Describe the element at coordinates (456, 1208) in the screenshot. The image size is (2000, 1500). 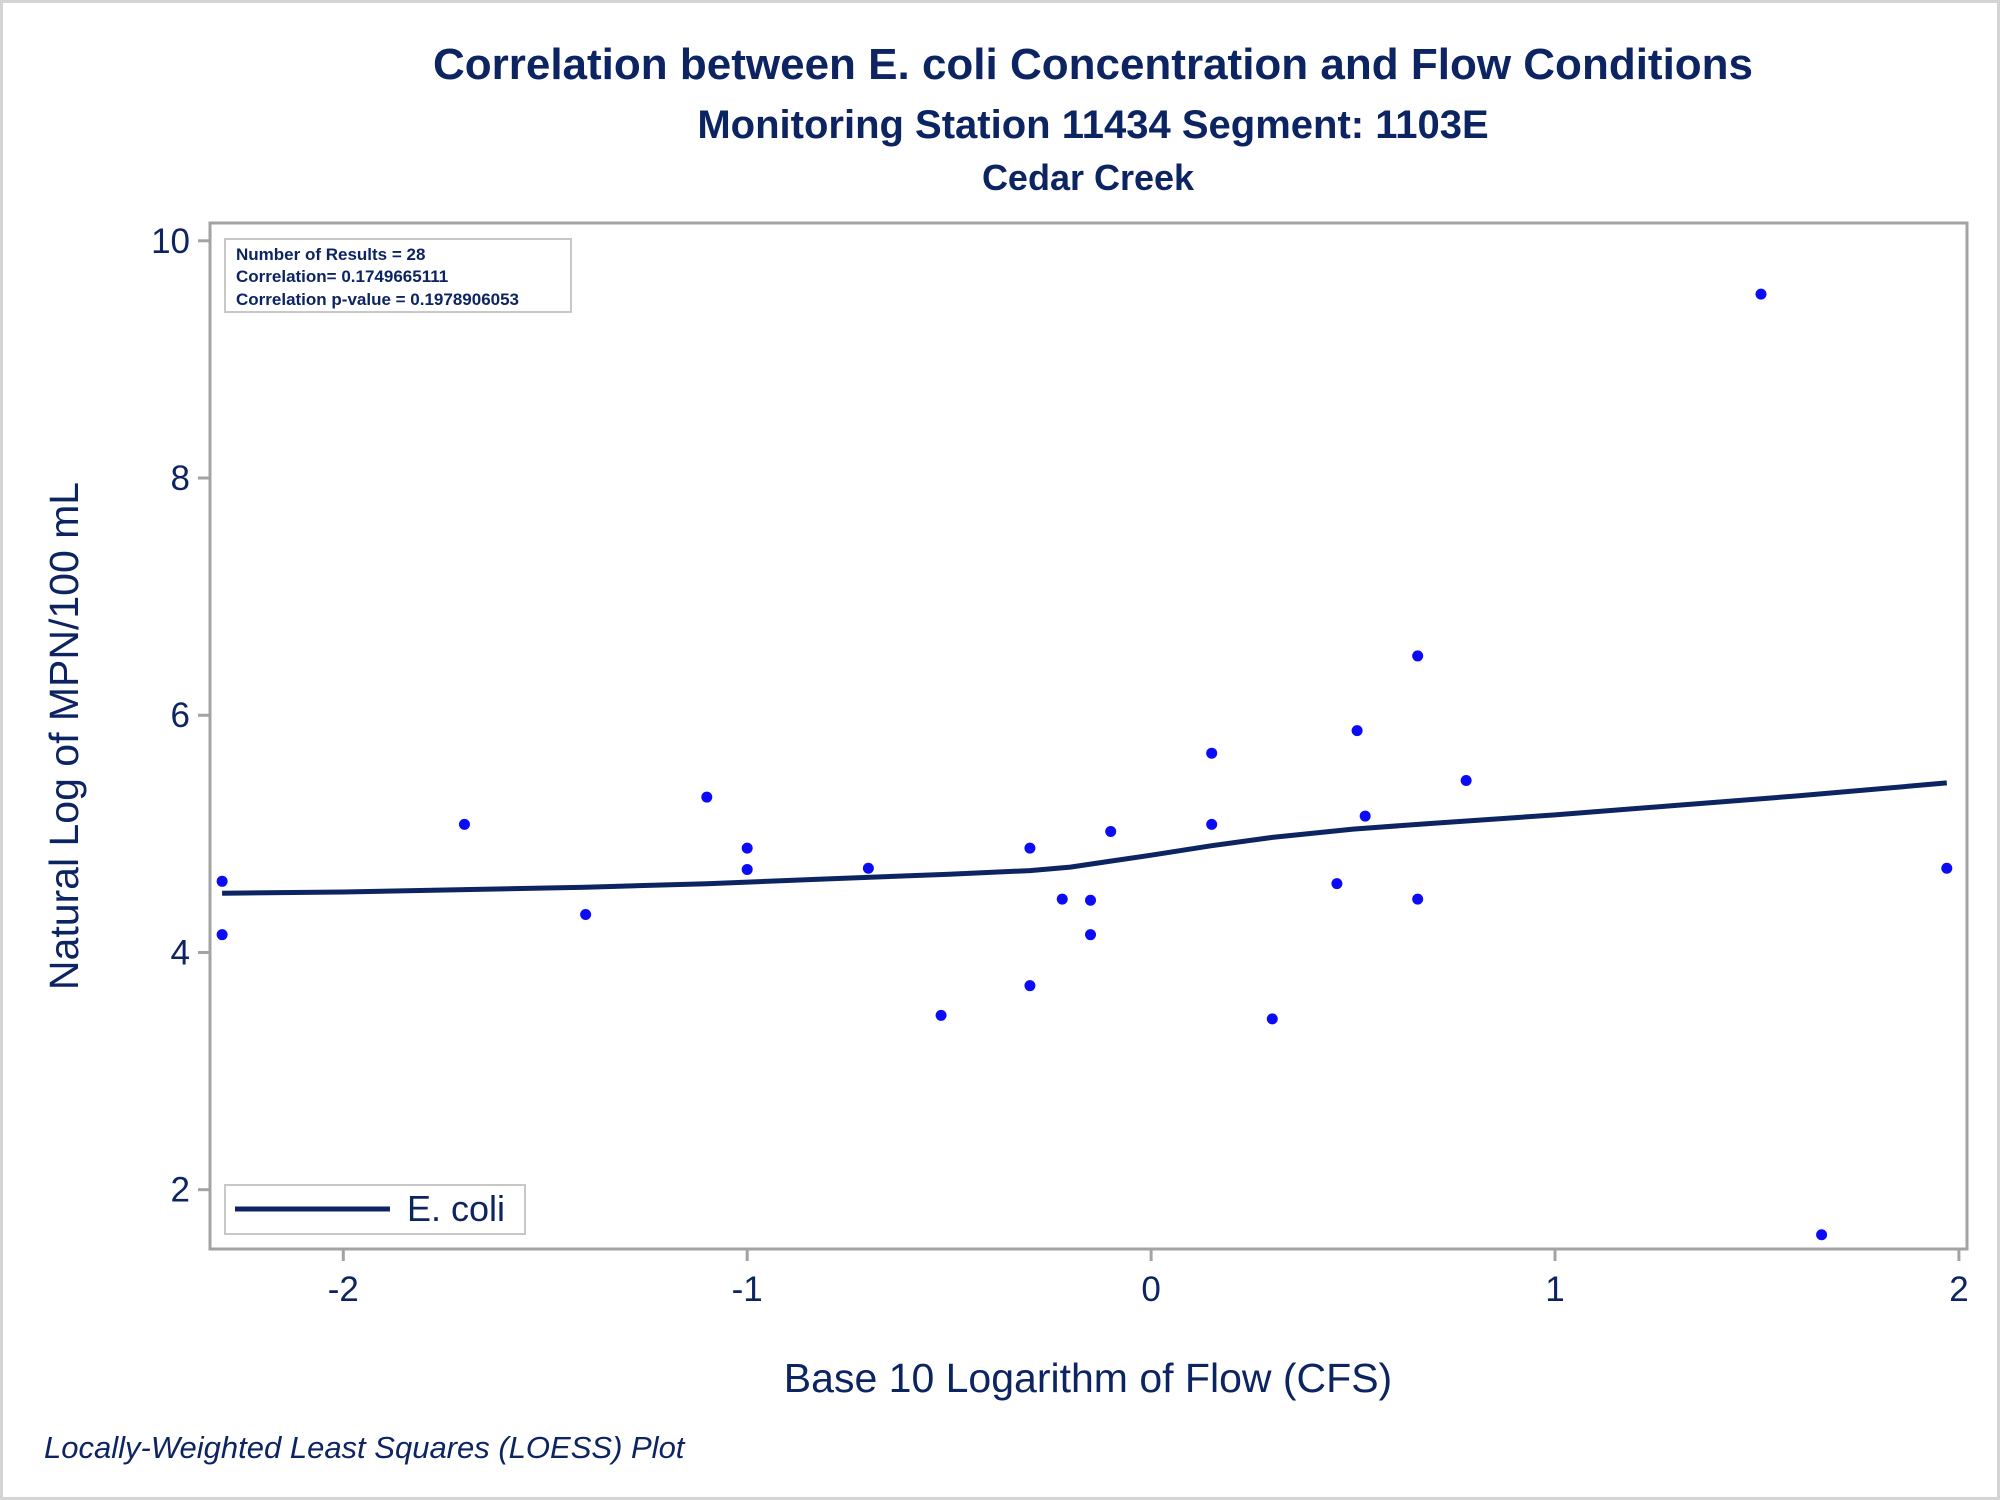
I see `legend-entry-e-coli: E. coli` at that location.